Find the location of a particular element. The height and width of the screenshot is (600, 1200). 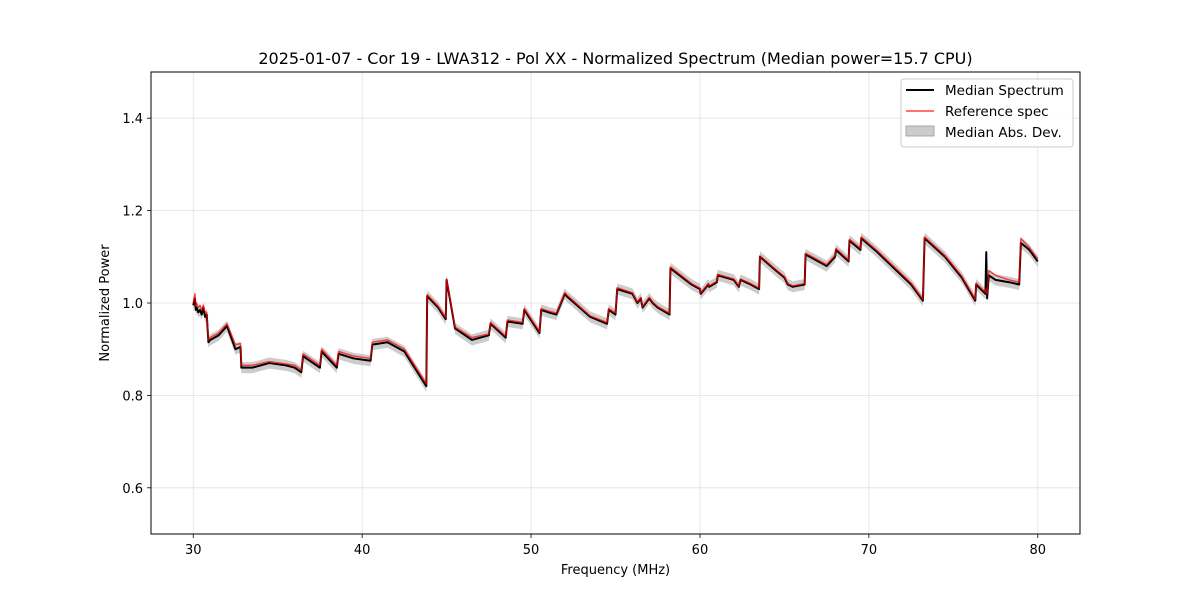

y-tick-label: 0.8 is located at coordinates (132, 396).